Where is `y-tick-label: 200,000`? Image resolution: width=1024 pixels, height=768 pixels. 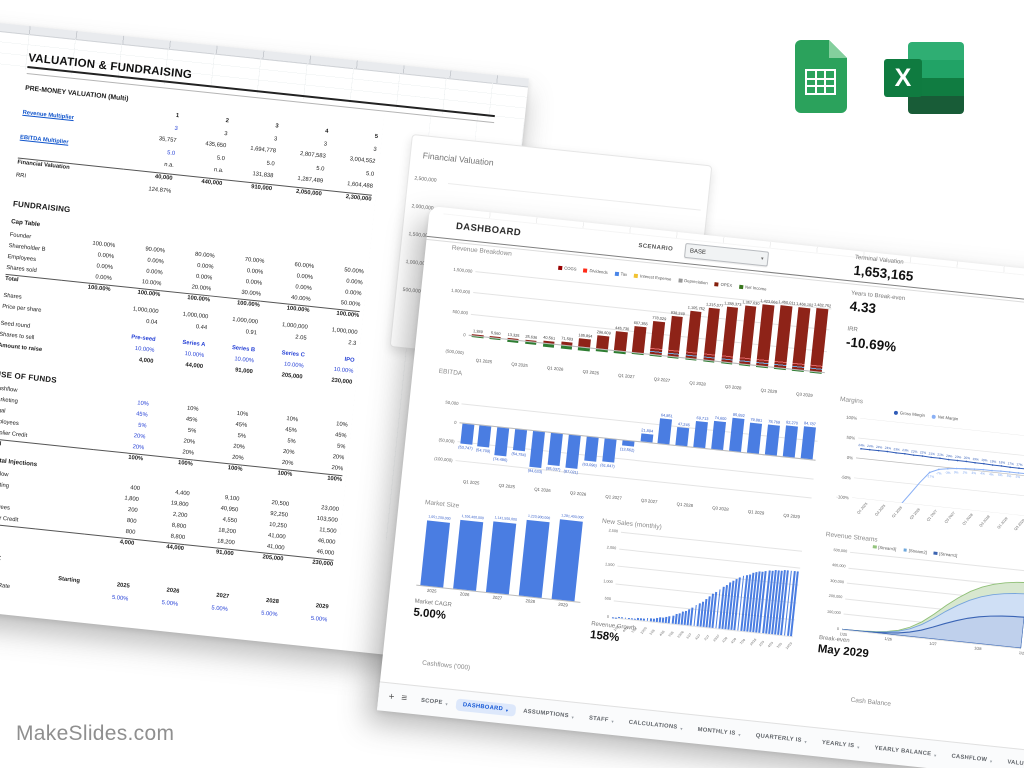
y-tick-label: 200,000 is located at coordinates (835, 597).